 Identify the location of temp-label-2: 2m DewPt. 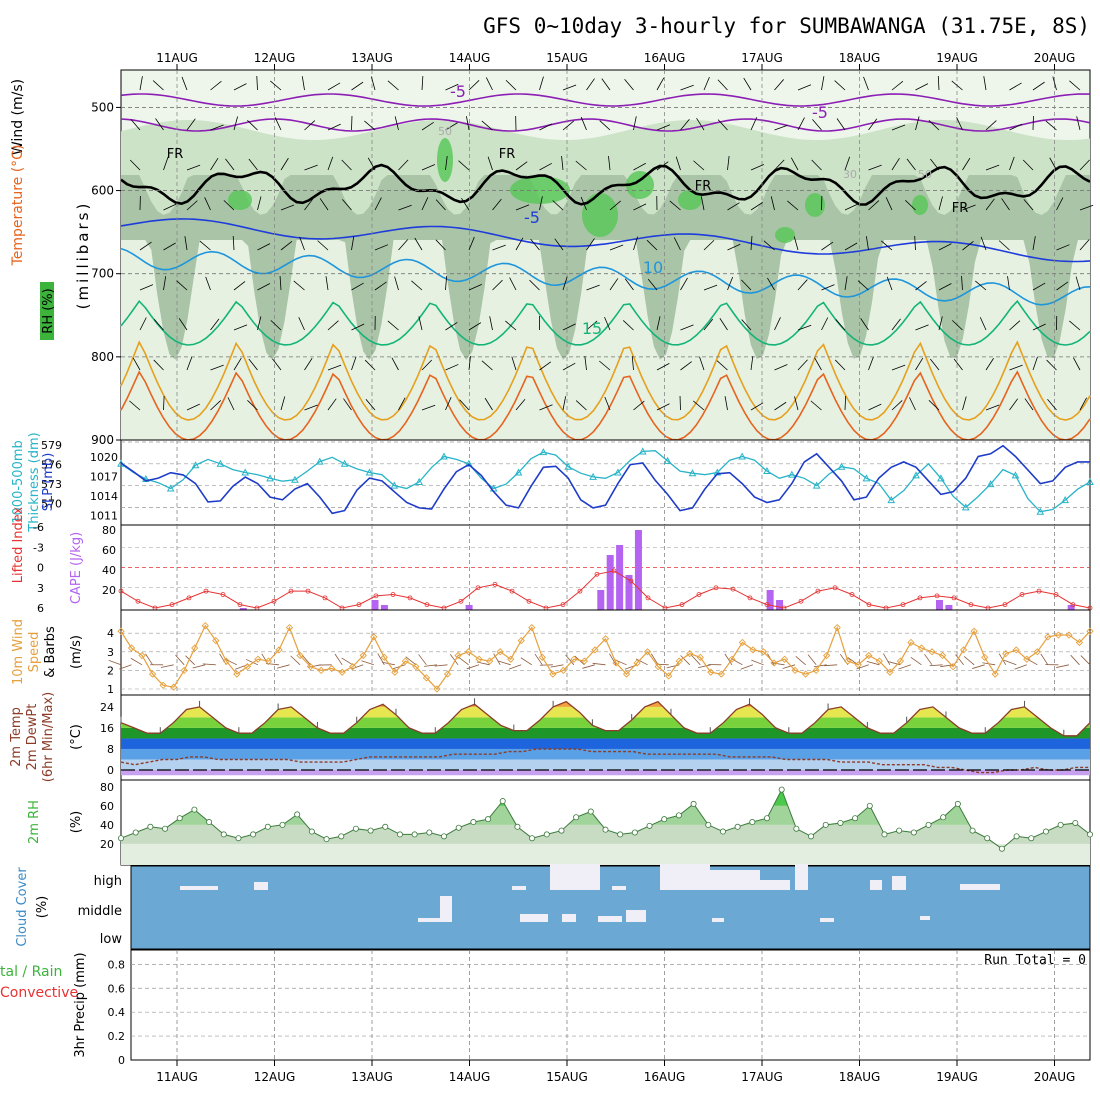
(32, 737).